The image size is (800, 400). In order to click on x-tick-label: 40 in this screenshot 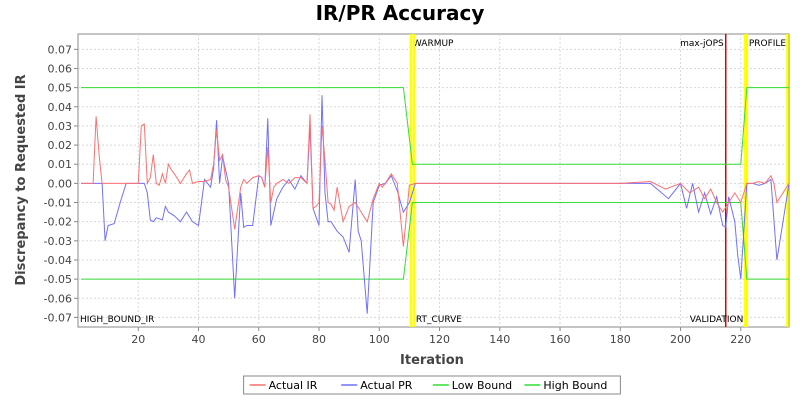, I will do `click(199, 339)`.